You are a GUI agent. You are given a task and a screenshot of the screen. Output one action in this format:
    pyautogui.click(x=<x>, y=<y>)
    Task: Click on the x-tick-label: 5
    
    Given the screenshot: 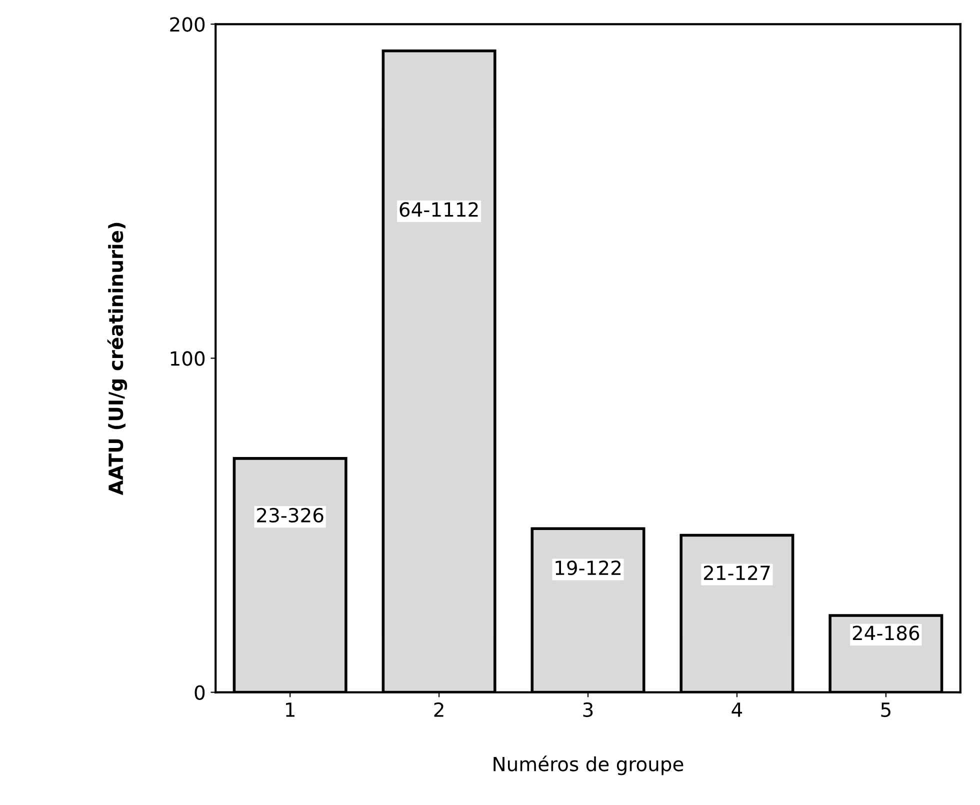 What is the action you would take?
    pyautogui.click(x=885, y=710)
    